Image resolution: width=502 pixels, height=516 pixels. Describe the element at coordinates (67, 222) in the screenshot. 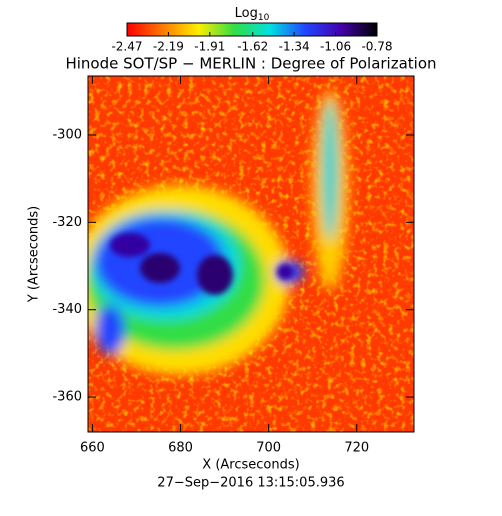

I see `y-tick-label: -320` at that location.